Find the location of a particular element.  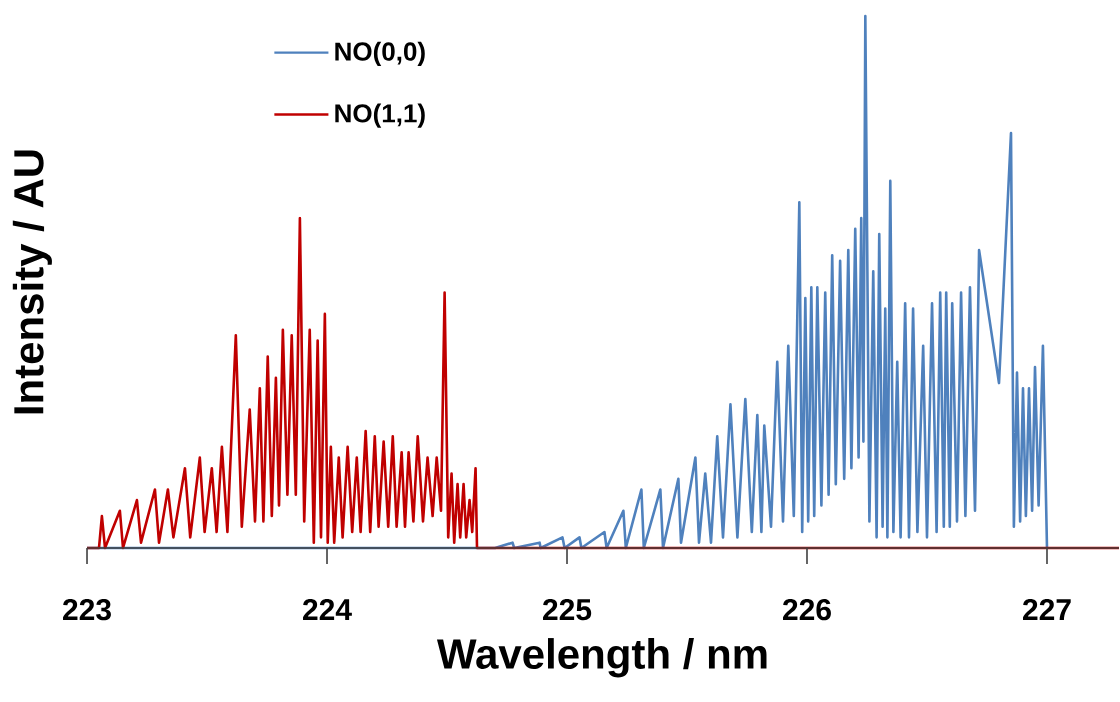

x-tick-label: 223 is located at coordinates (87, 610).